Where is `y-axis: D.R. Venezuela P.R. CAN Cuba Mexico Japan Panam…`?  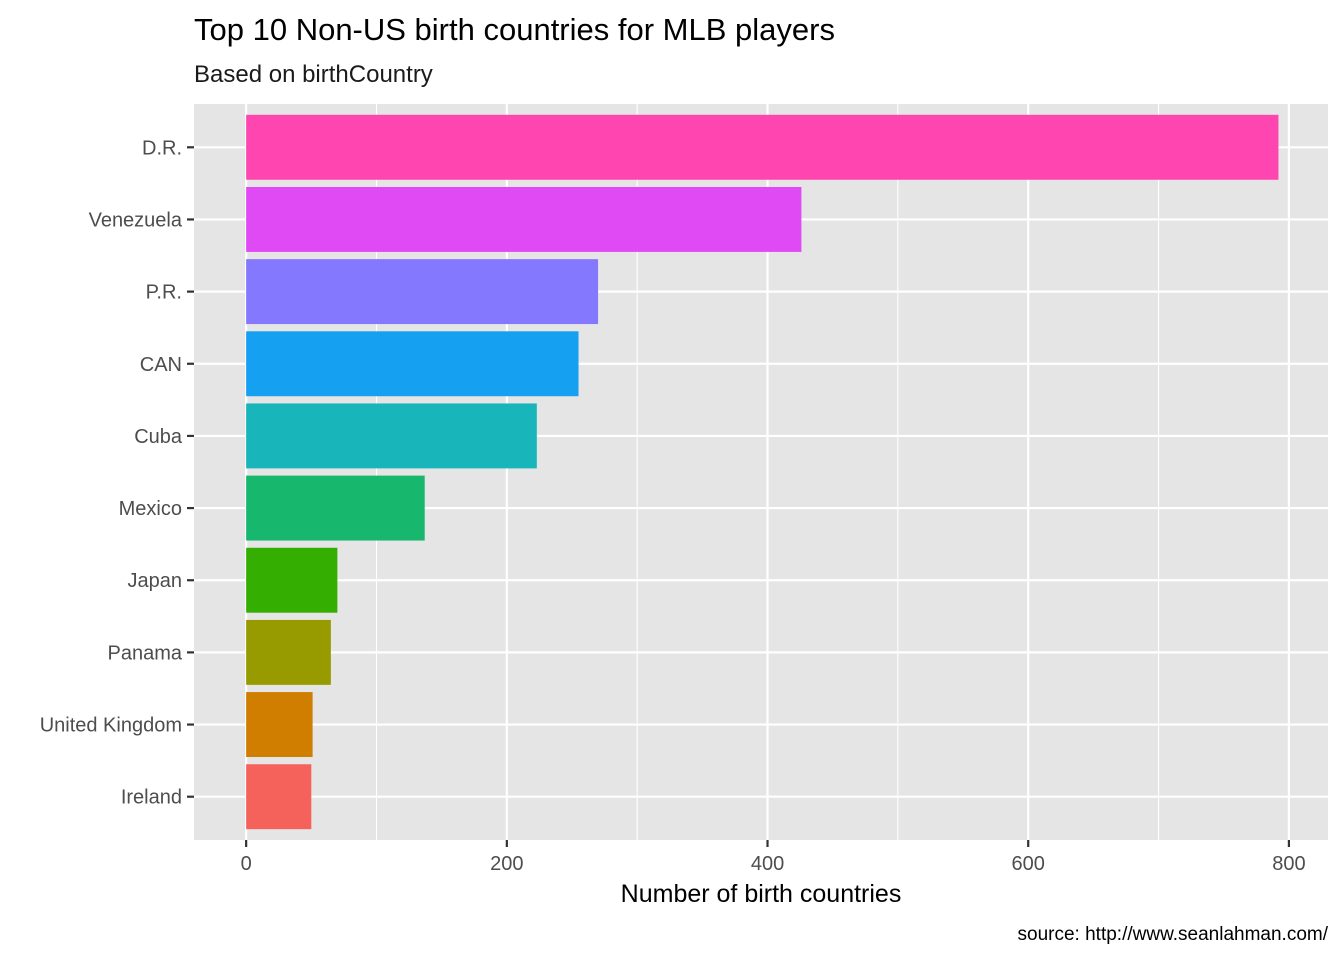
y-axis: D.R. Venezuela P.R. CAN Cuba Mexico Japan Panam… is located at coordinates (117, 473).